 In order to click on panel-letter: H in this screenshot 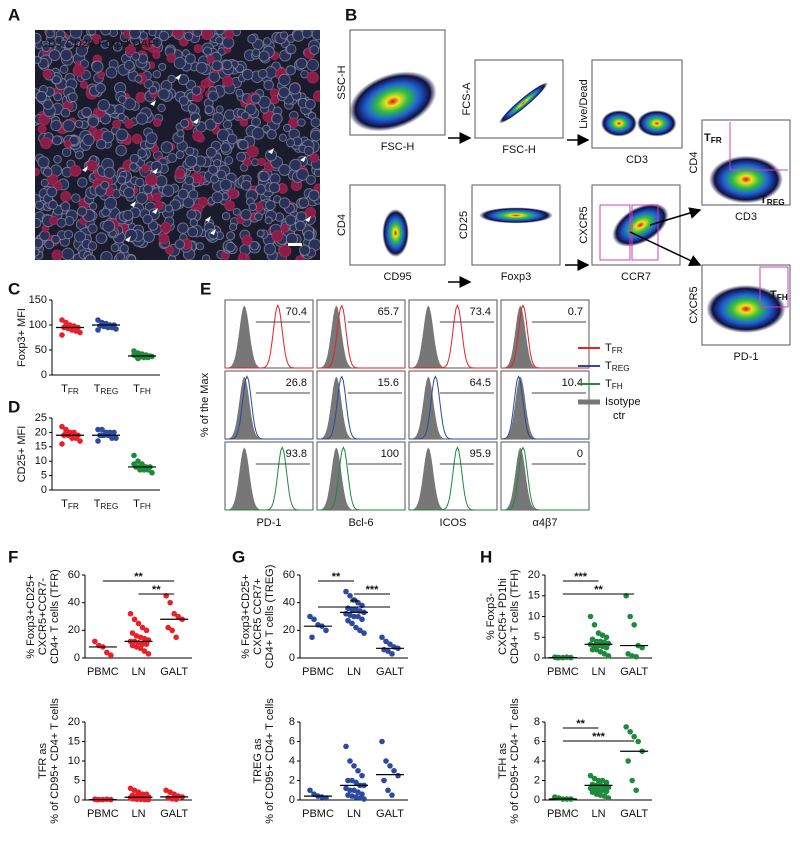, I will do `click(486, 556)`.